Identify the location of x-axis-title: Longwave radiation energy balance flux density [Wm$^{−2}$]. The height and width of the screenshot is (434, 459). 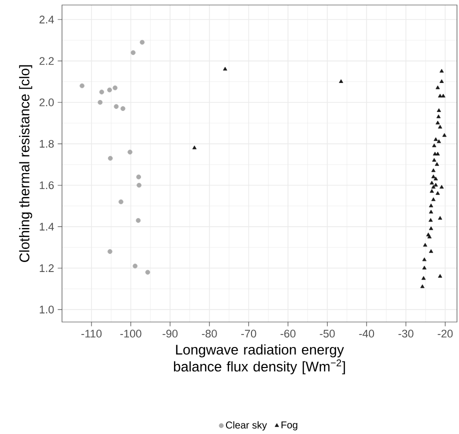
(259, 359).